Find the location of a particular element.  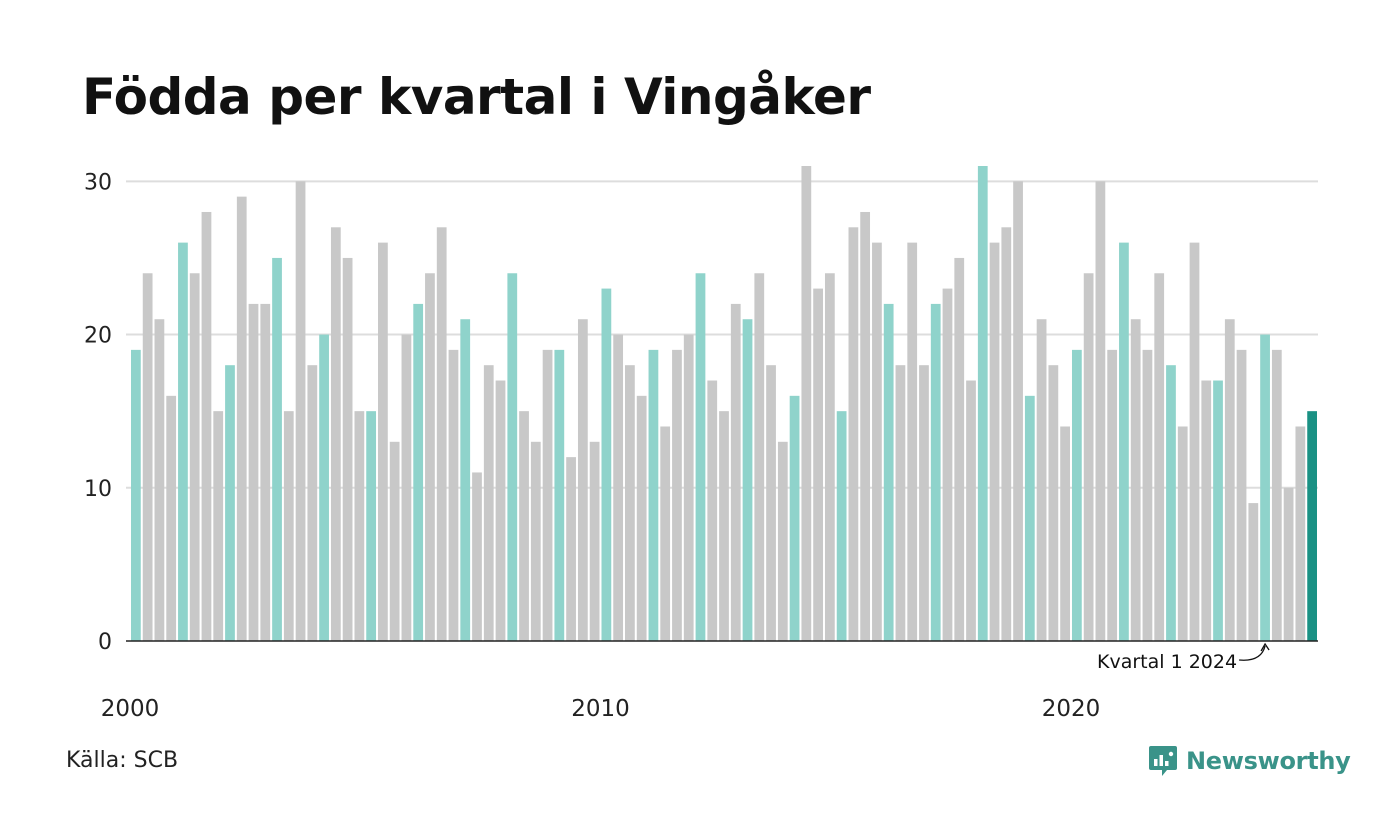

x-axis-ticks: 2000 2010 2020 is located at coordinates (601, 709).